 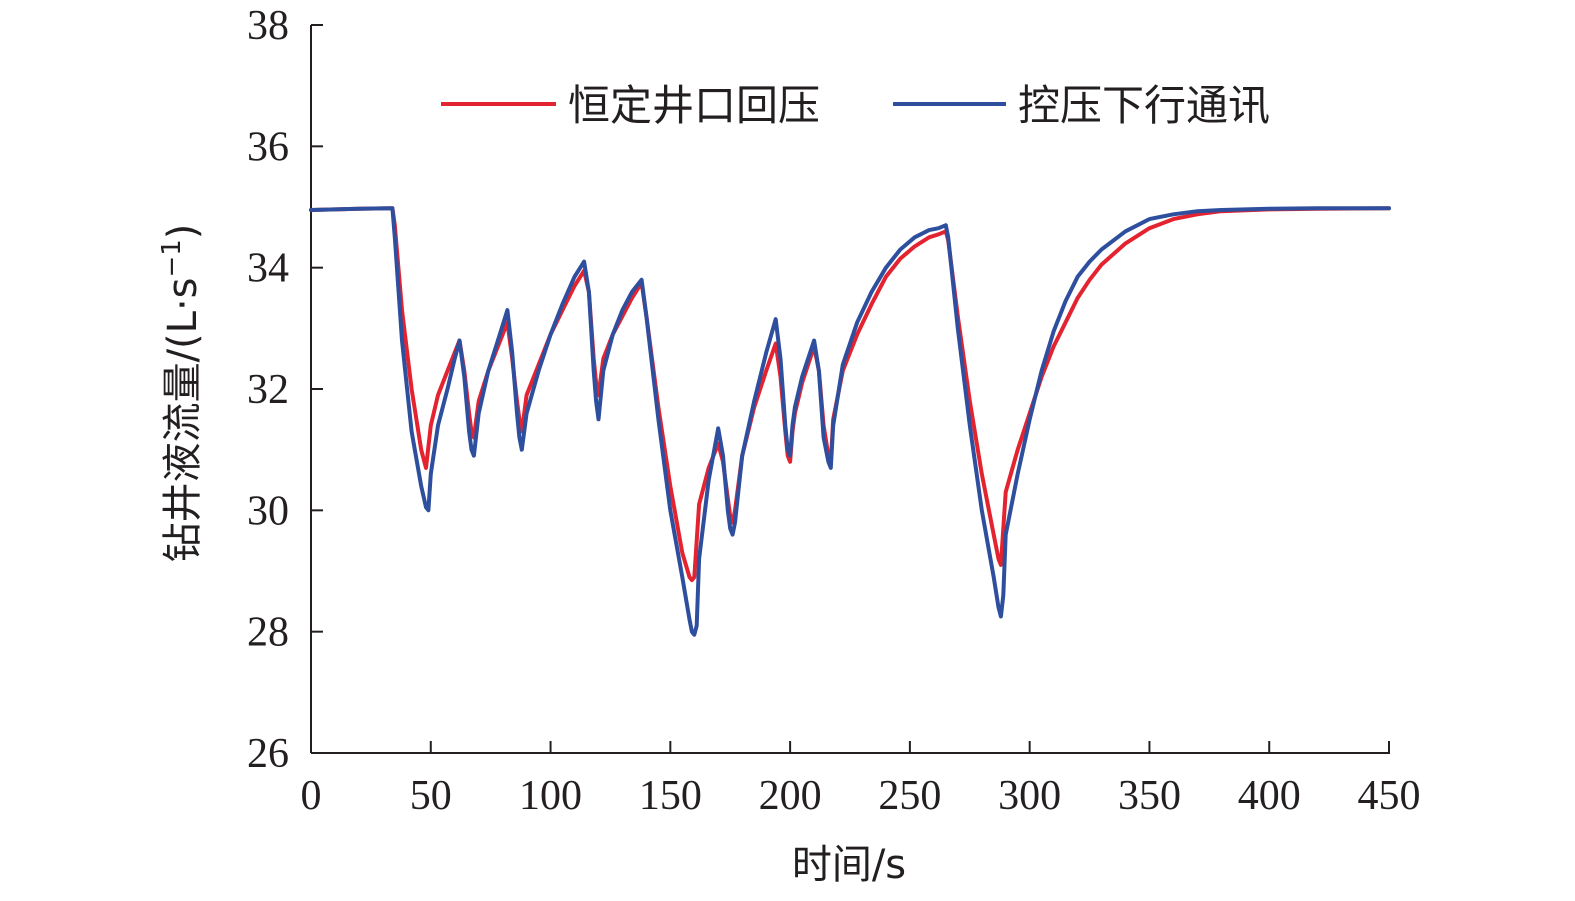 What do you see at coordinates (1029, 796) in the screenshot?
I see `x-tick-label: 300` at bounding box center [1029, 796].